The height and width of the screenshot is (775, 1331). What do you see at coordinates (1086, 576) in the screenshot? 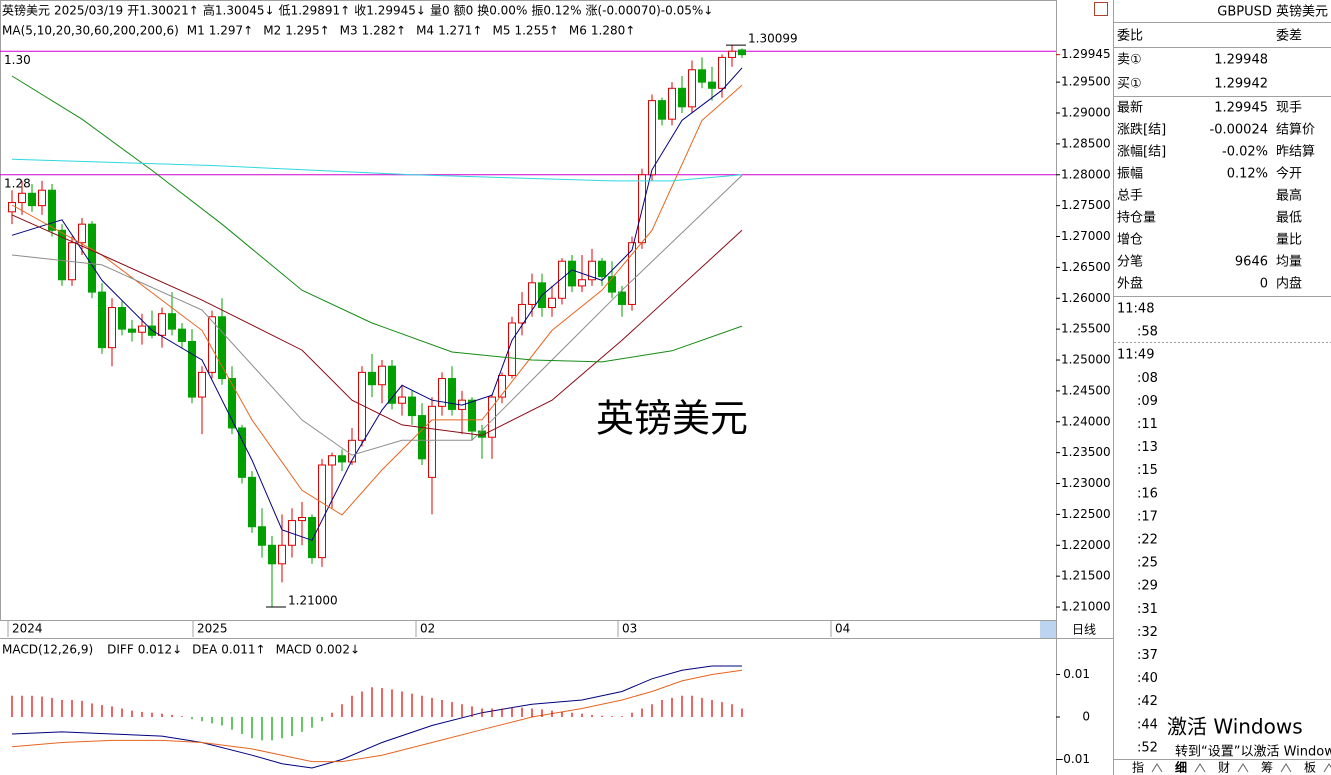
I see `y-tick-label: 1.21500` at bounding box center [1086, 576].